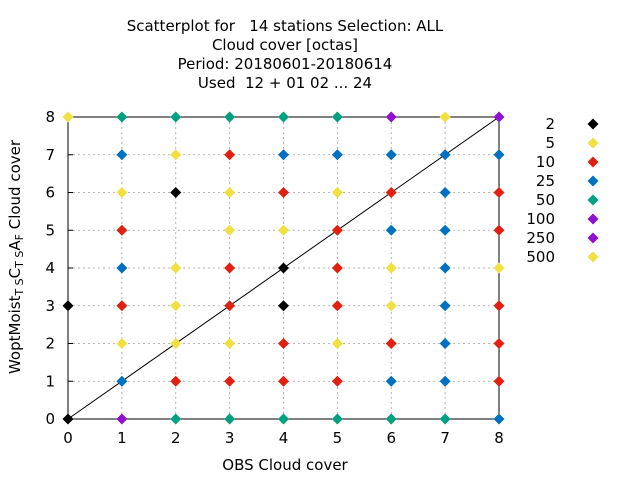 This screenshot has width=640, height=480. I want to click on legend-label: 10, so click(545, 162).